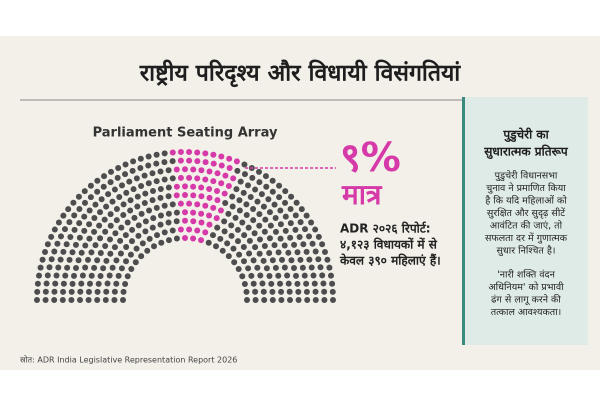 Image resolution: width=600 pixels, height=400 pixels. What do you see at coordinates (526, 238) in the screenshot?
I see `panel-body: सफलता दर में गुणात्मक` at bounding box center [526, 238].